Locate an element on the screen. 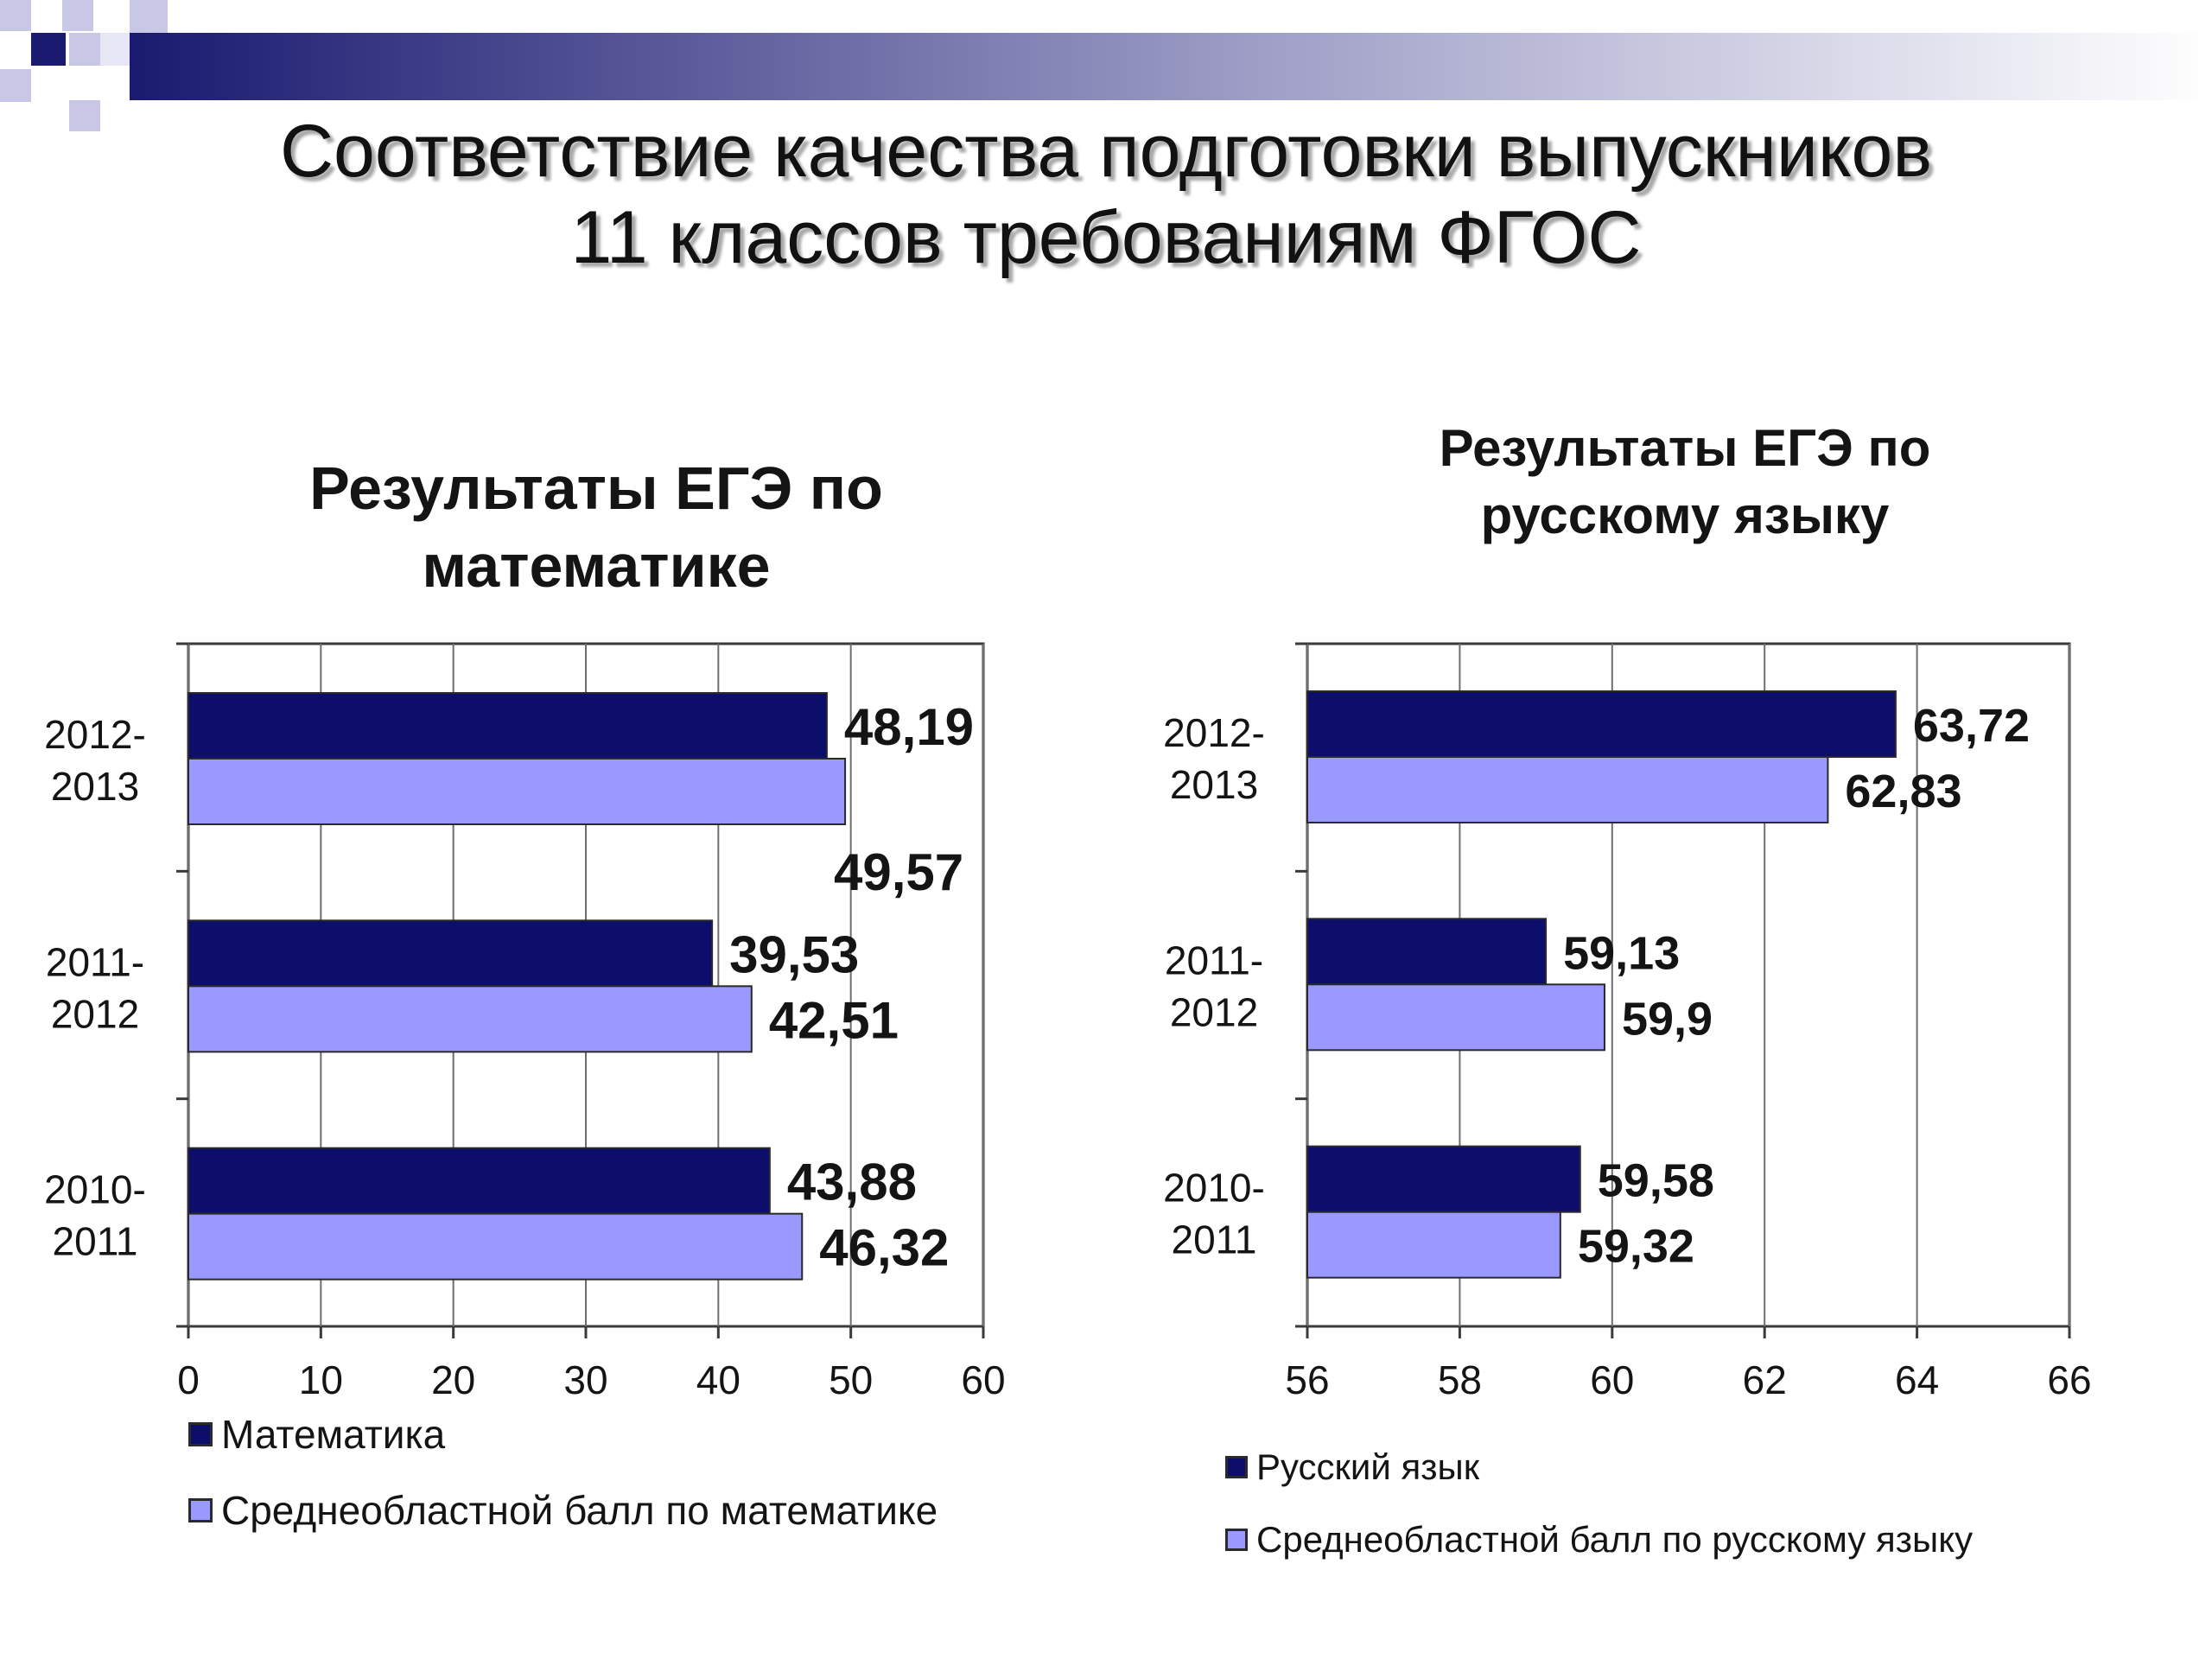 Image resolution: width=2212 pixels, height=1659 pixels. x-tick-label: 50 is located at coordinates (851, 1379).